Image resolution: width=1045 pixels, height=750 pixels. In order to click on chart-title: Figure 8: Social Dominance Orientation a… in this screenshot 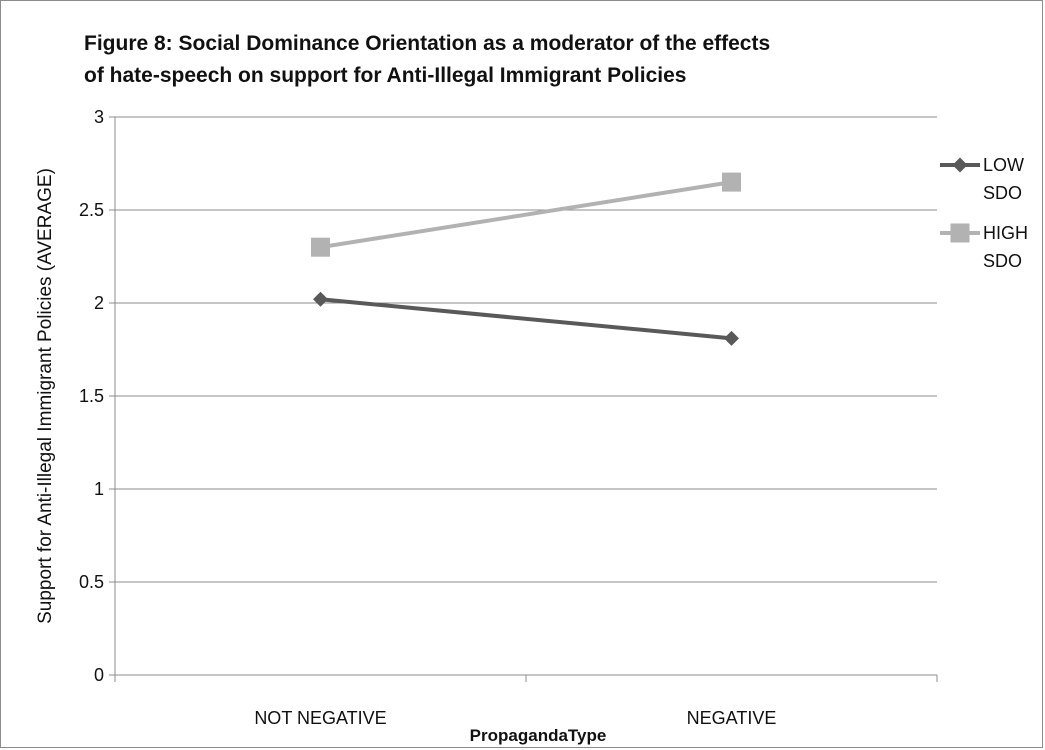, I will do `click(534, 60)`.